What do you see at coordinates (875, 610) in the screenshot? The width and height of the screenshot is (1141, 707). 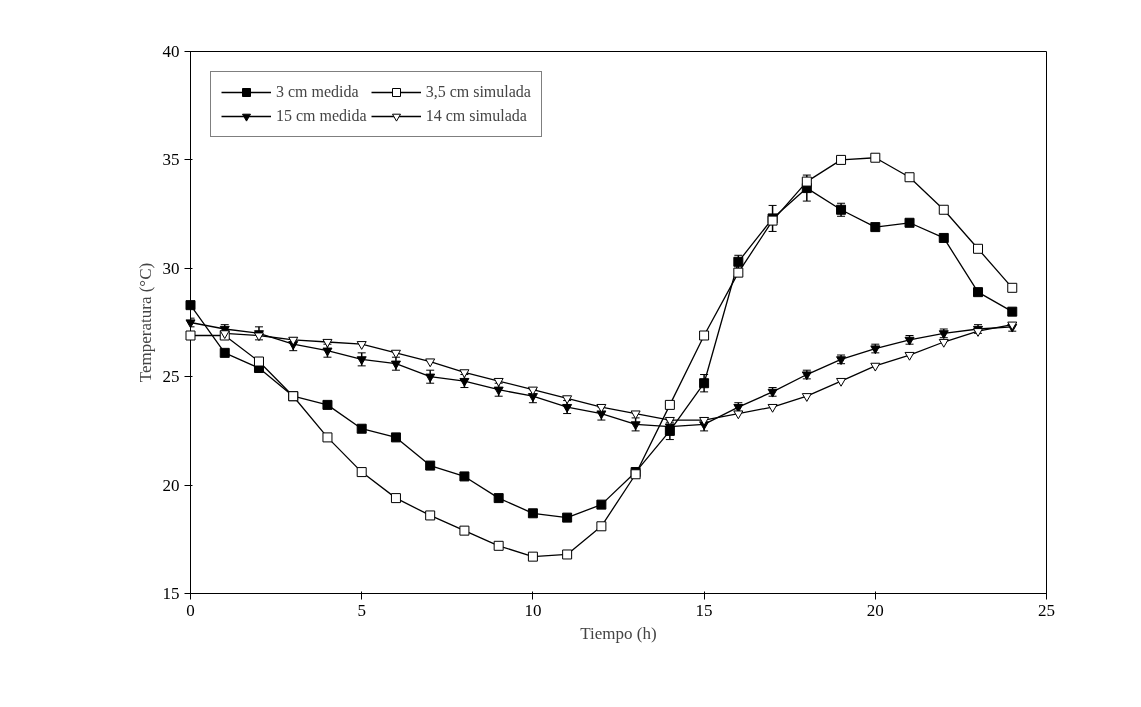 I see `x-tick-label: 20` at bounding box center [875, 610].